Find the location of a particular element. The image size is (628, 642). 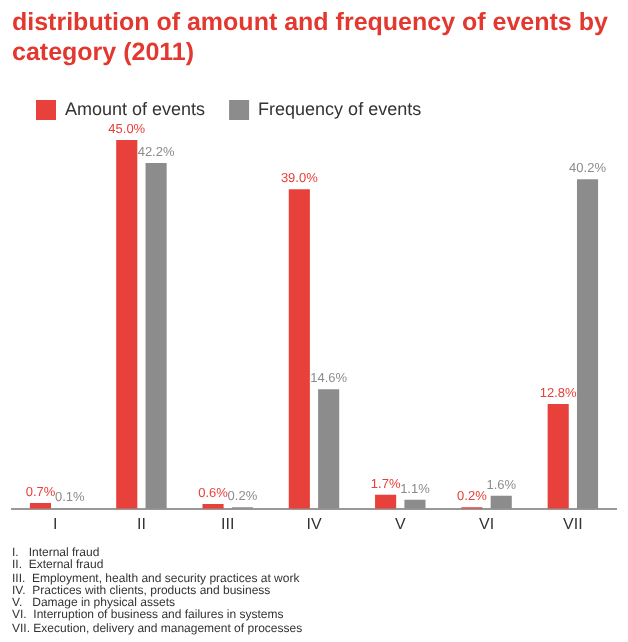

x-tick-label: III is located at coordinates (228, 523).